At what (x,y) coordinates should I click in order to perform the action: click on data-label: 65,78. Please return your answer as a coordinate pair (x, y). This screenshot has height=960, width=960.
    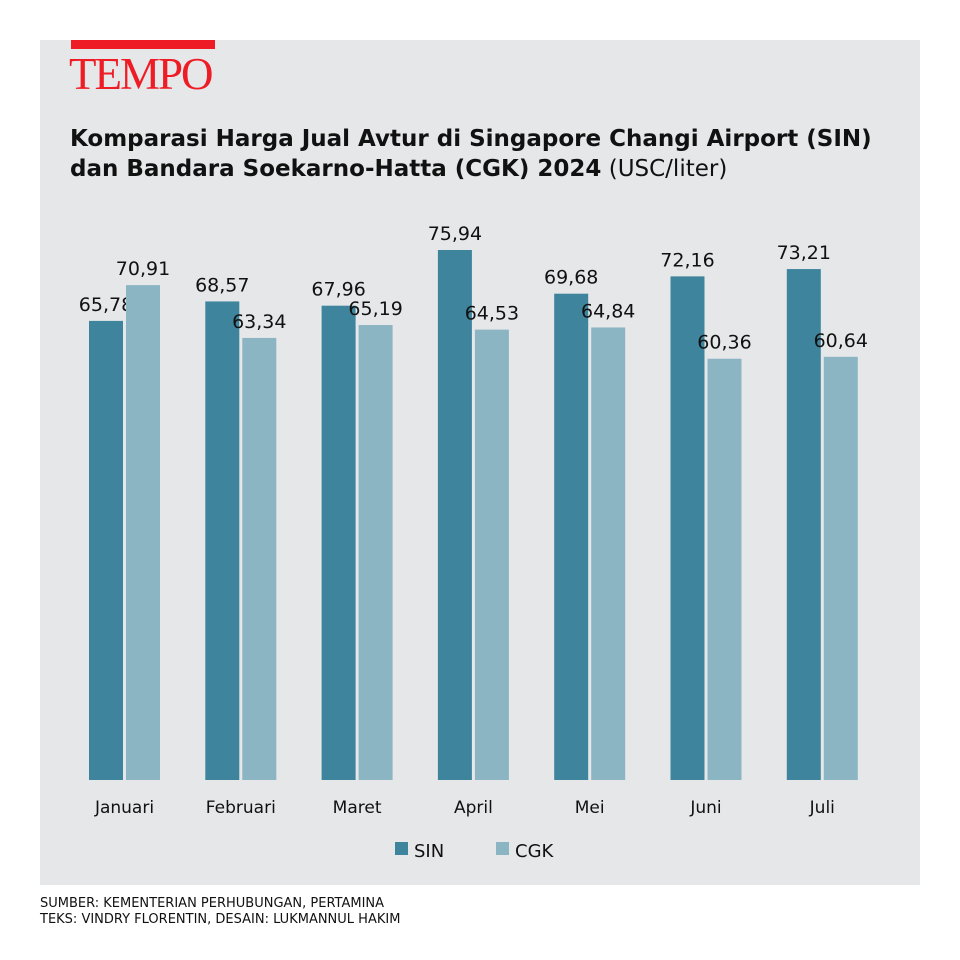
    Looking at the image, I should click on (106, 305).